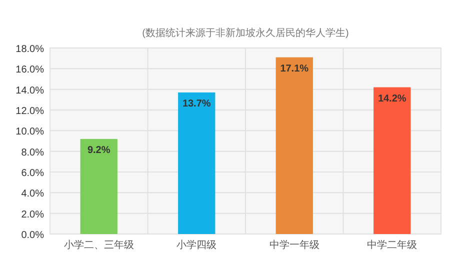 This screenshot has height=262, width=469. What do you see at coordinates (99, 245) in the screenshot?
I see `x-tick-label: 小学二、三年级` at bounding box center [99, 245].